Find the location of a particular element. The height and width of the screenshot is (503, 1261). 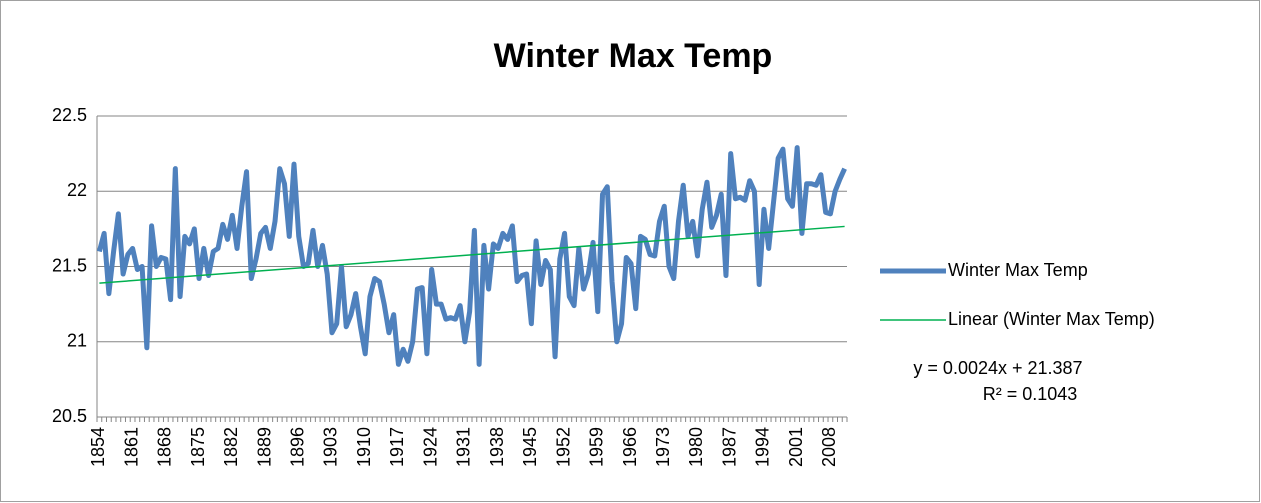

x-tick-label: 1882 is located at coordinates (231, 447).